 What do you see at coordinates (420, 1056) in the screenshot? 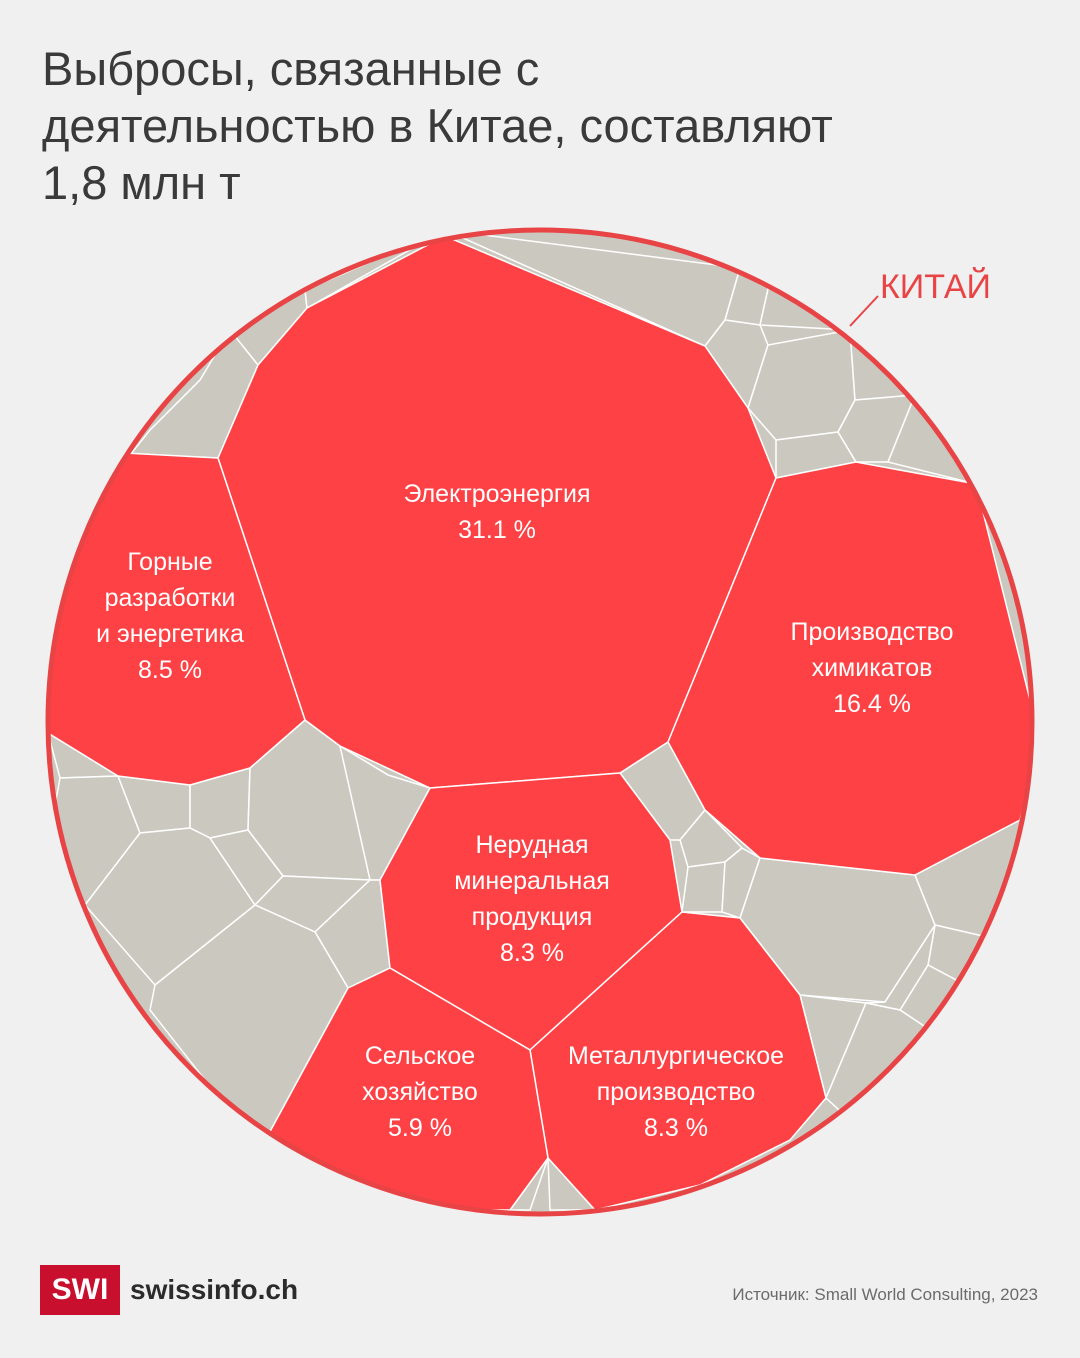
I see `sector-name: Сельское` at bounding box center [420, 1056].